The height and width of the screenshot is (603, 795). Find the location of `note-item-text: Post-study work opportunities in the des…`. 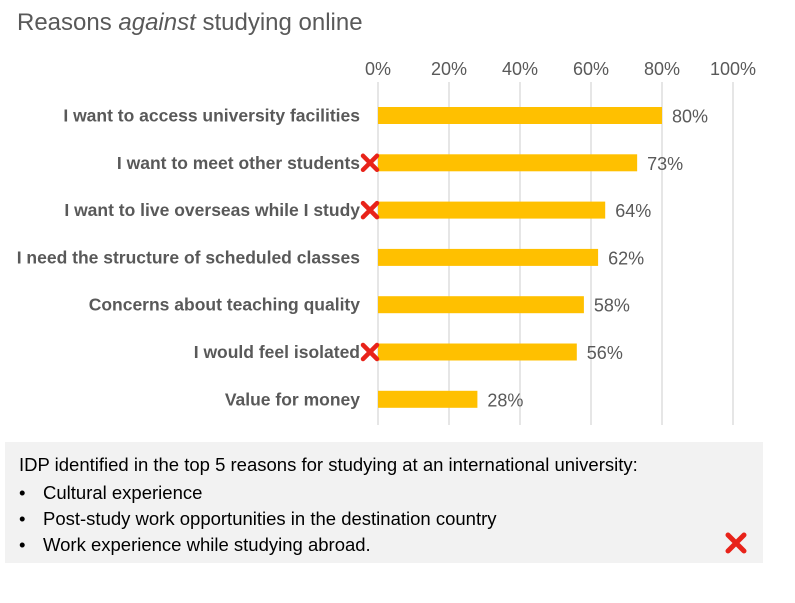

note-item-text: Post-study work opportunities in the des… is located at coordinates (270, 518).